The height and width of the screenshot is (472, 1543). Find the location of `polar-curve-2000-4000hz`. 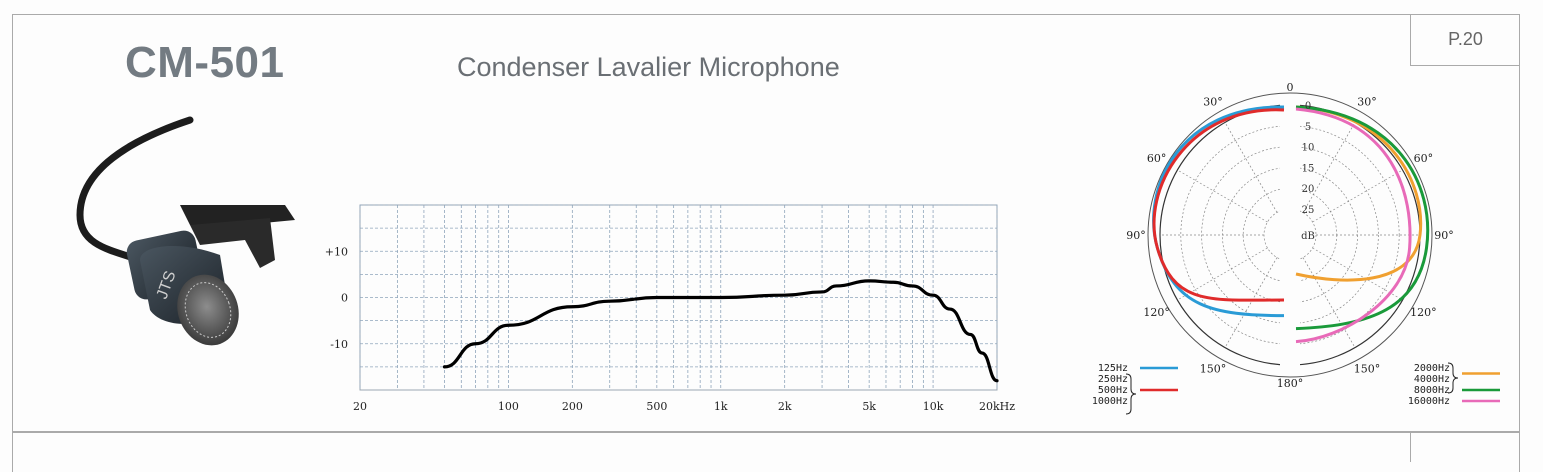

polar-curve-2000-4000hz is located at coordinates (1359, 193).